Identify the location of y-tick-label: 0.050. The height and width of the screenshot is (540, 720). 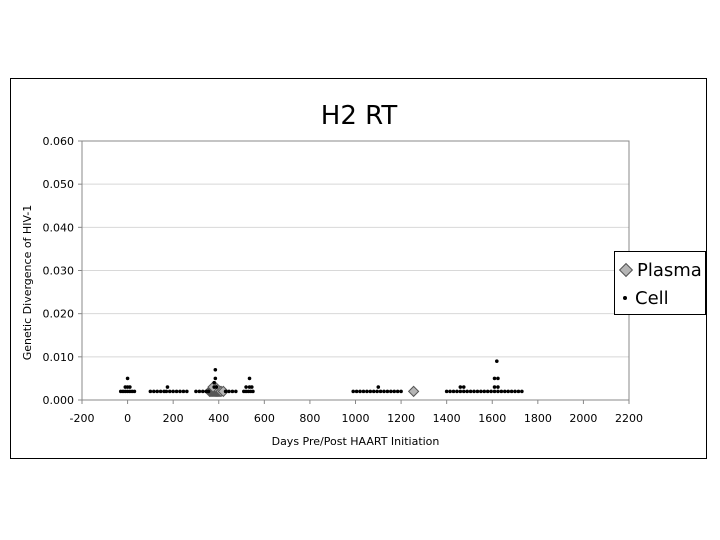
(59, 184).